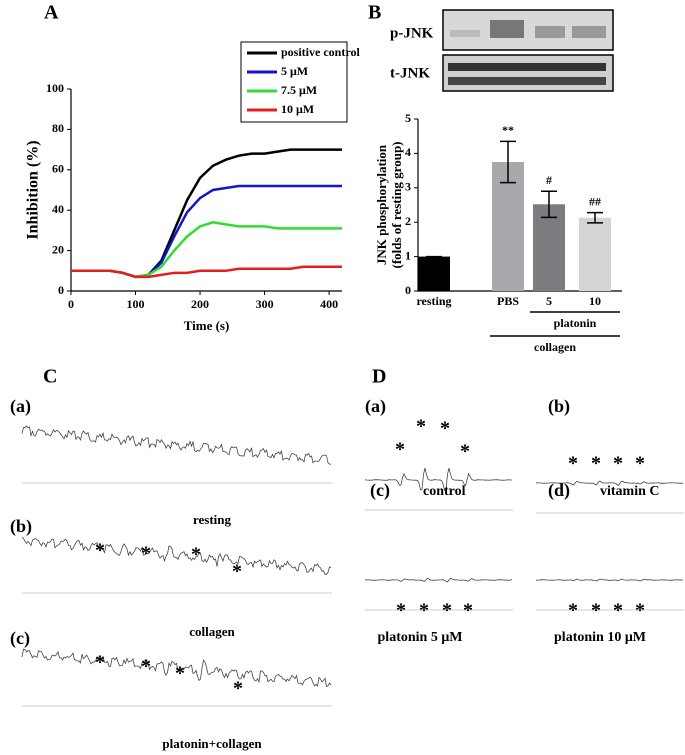 The width and height of the screenshot is (685, 755). I want to click on x-tick-label: 0, so click(71, 304).